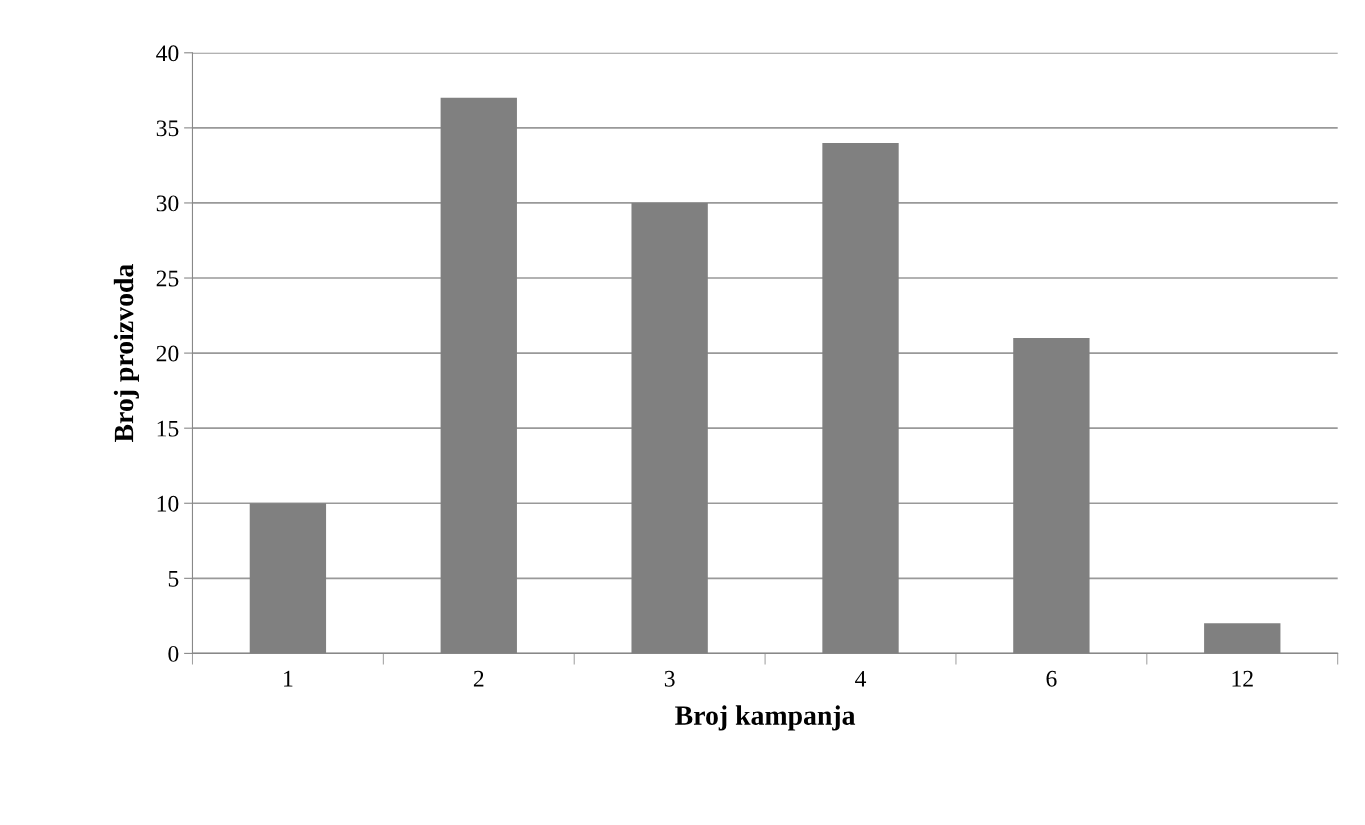  What do you see at coordinates (173, 579) in the screenshot?
I see `y-tick-label: 5` at bounding box center [173, 579].